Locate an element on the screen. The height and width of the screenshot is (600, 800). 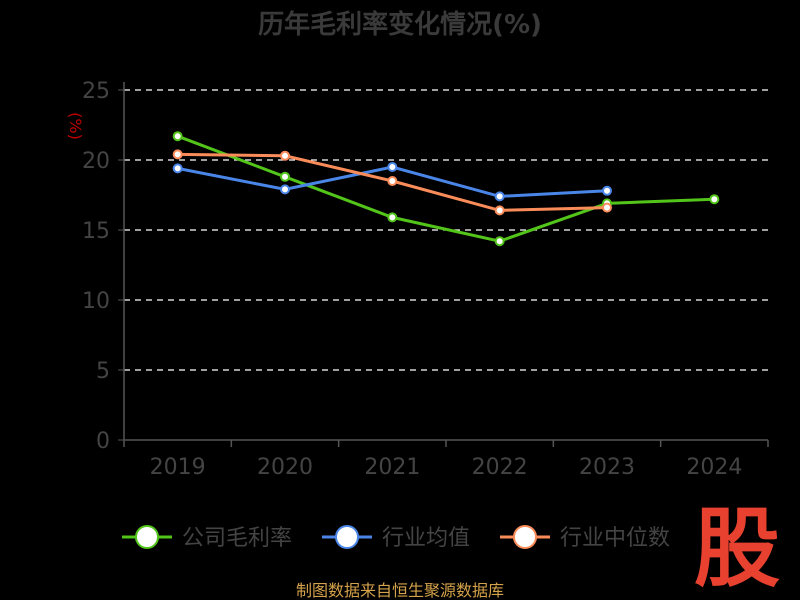
legend-item: 行业均值 is located at coordinates (396, 538).